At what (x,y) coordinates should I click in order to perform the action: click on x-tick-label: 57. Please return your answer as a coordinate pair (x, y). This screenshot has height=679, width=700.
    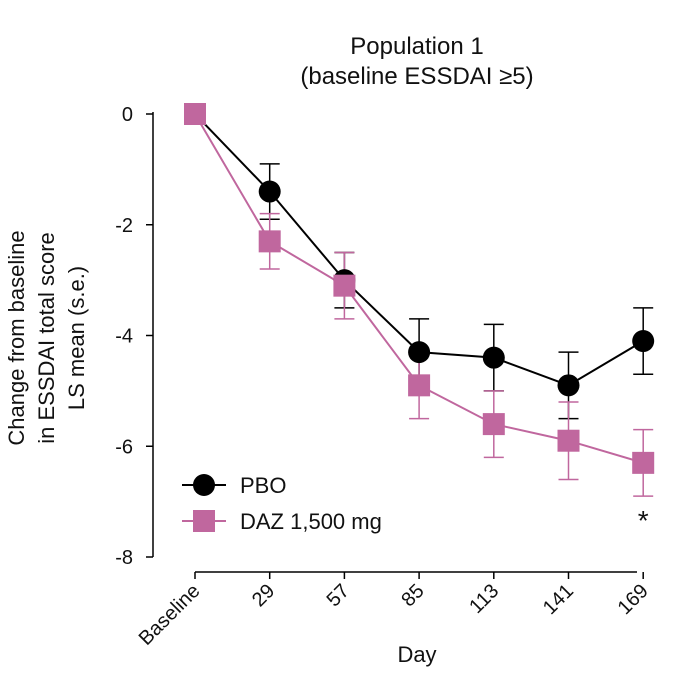
    Looking at the image, I should click on (338, 595).